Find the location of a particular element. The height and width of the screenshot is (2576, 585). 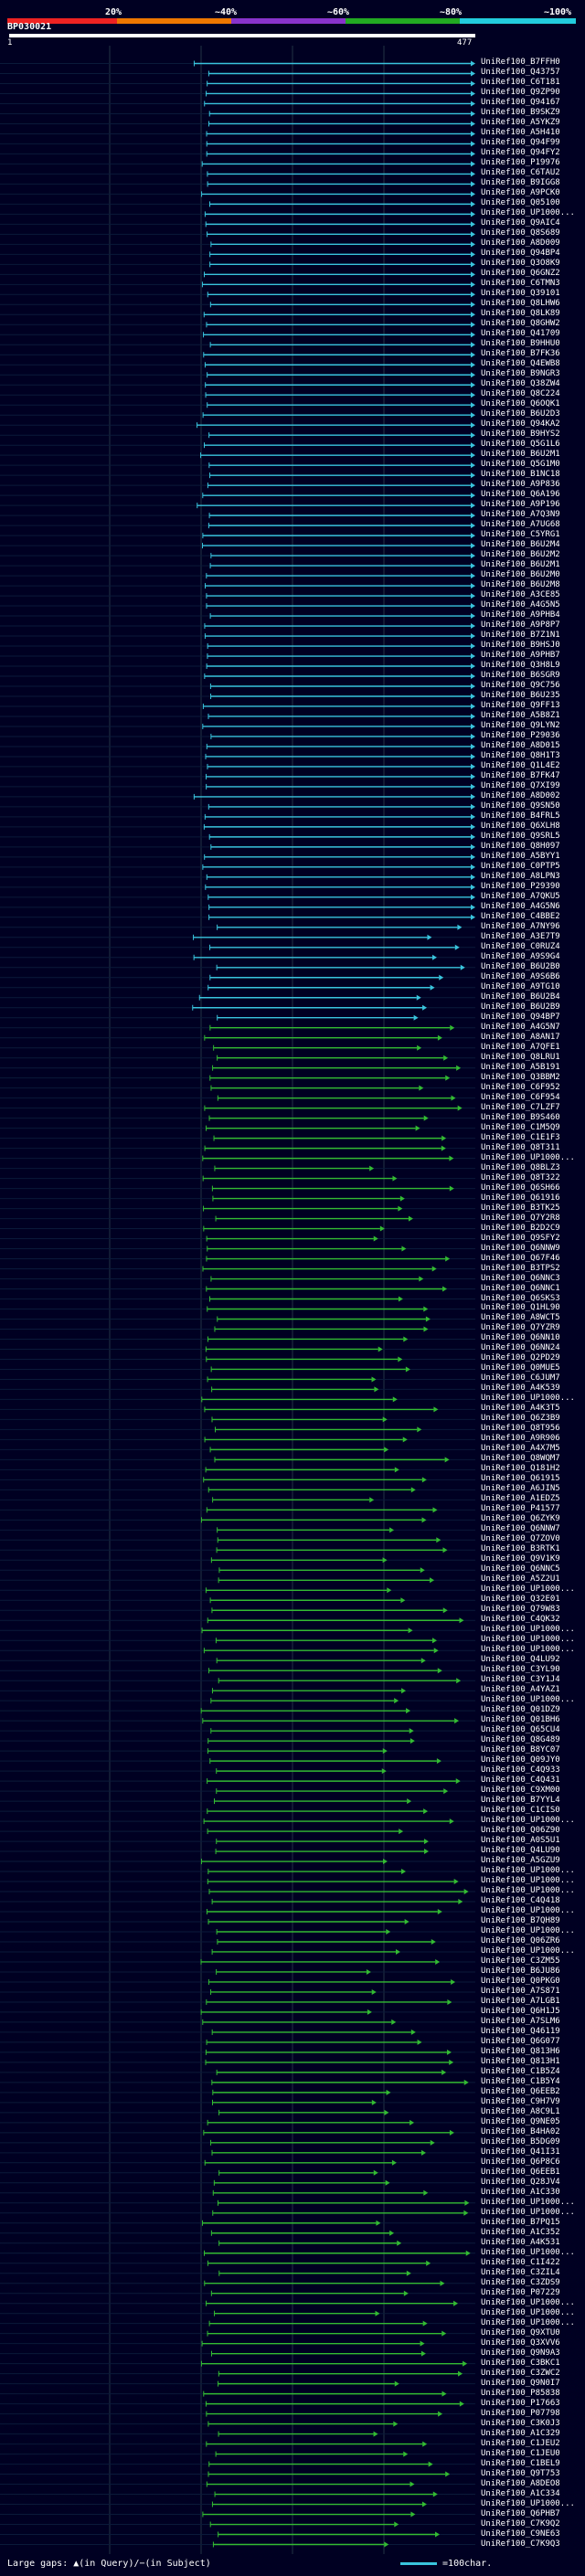

hit-label: UniRef100_Q6EEB1 is located at coordinates (520, 2172).